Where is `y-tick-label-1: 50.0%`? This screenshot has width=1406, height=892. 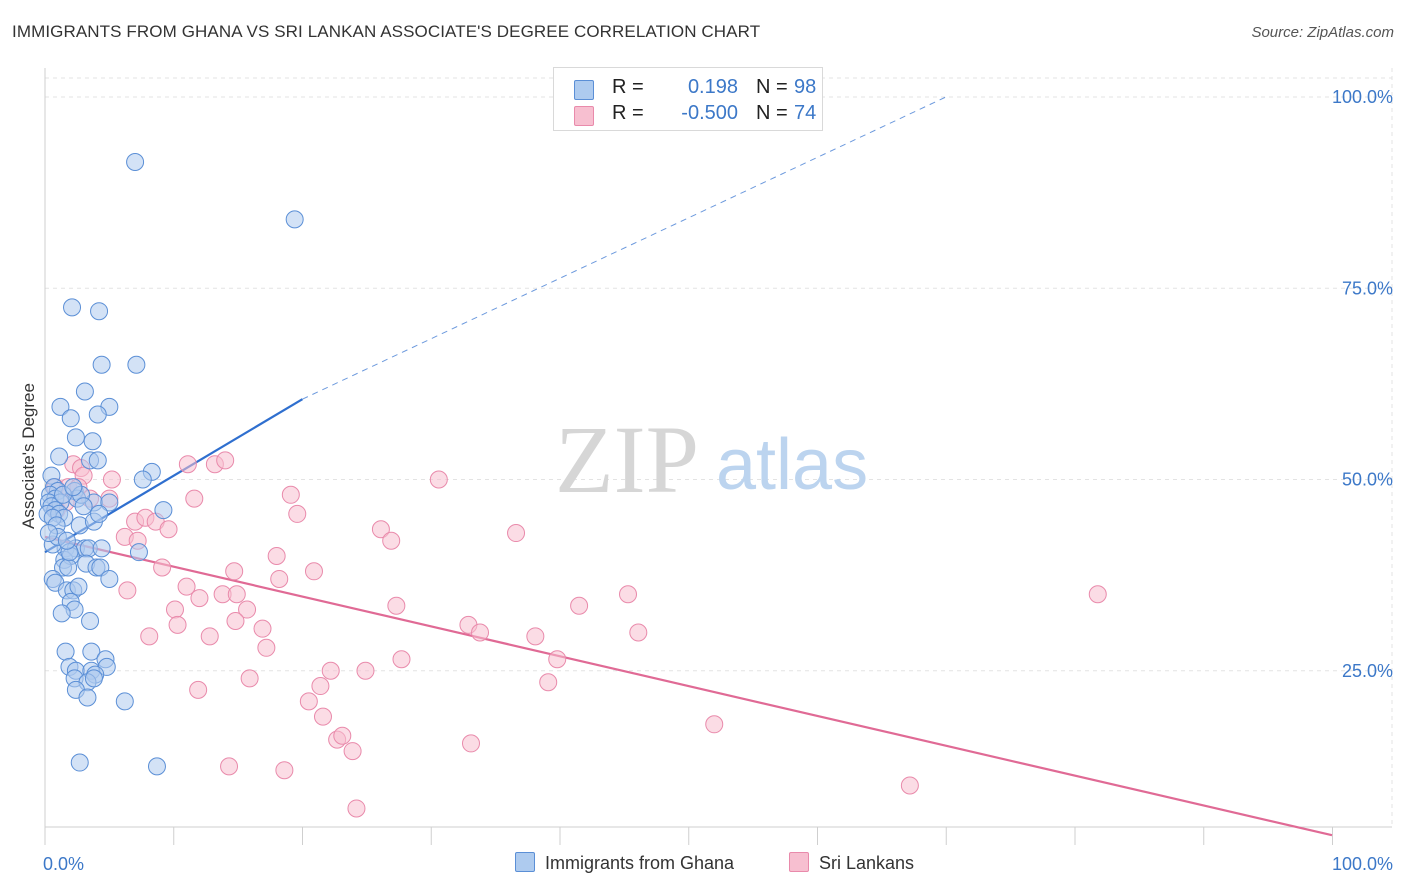 y-tick-label-1: 50.0% is located at coordinates (1367, 480).